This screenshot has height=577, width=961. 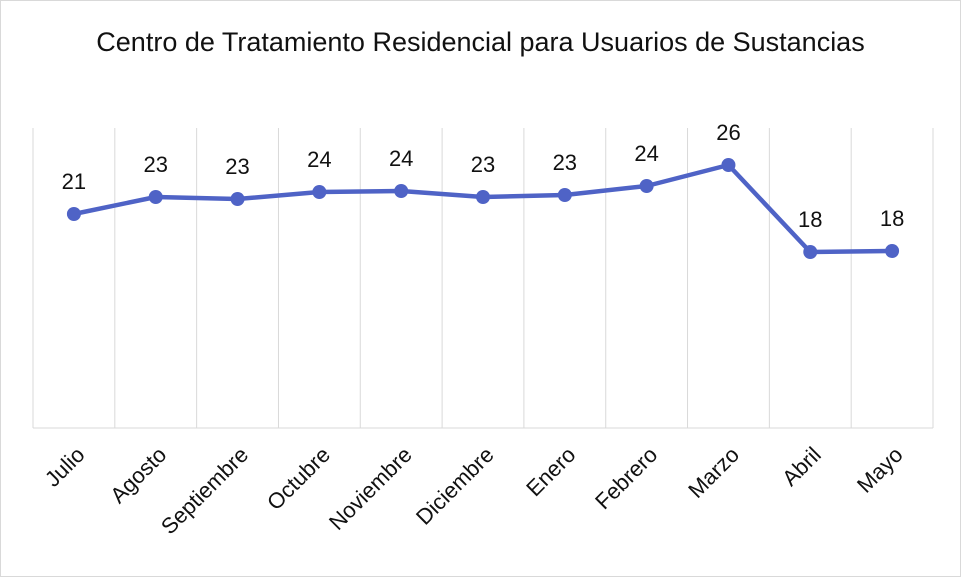 I want to click on data-label: 21, so click(x=74, y=181).